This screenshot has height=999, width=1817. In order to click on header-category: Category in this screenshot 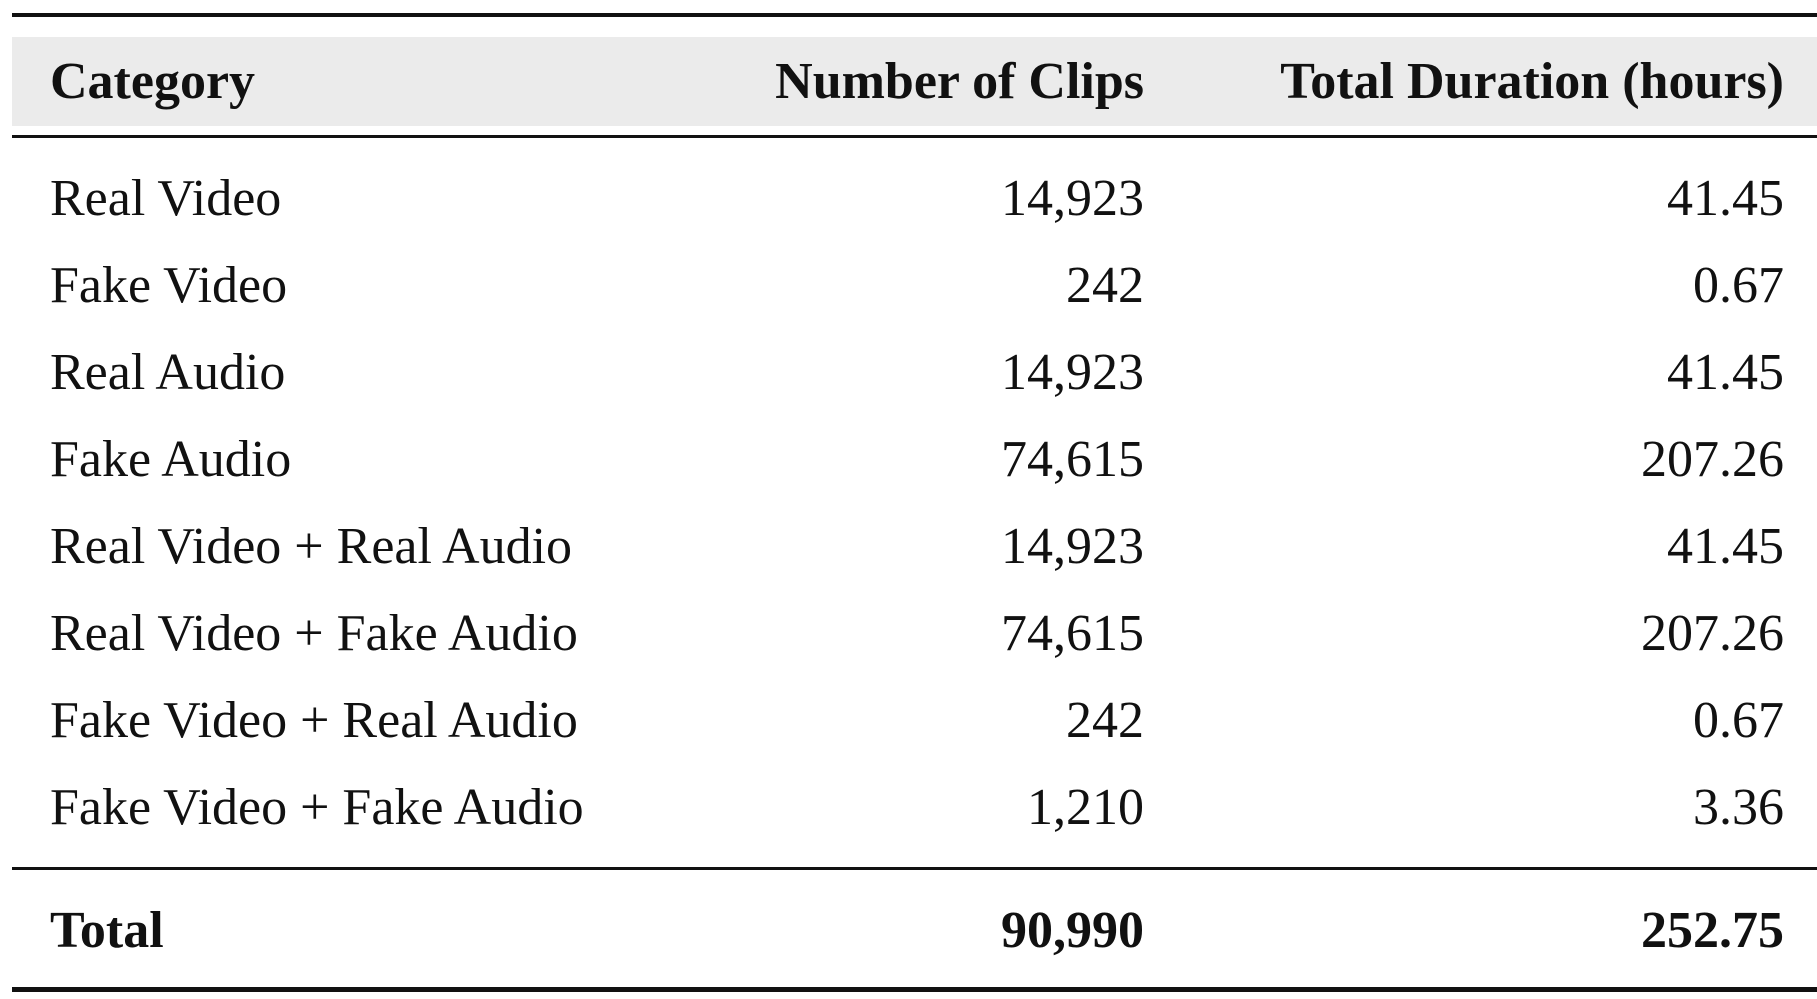, I will do `click(153, 81)`.